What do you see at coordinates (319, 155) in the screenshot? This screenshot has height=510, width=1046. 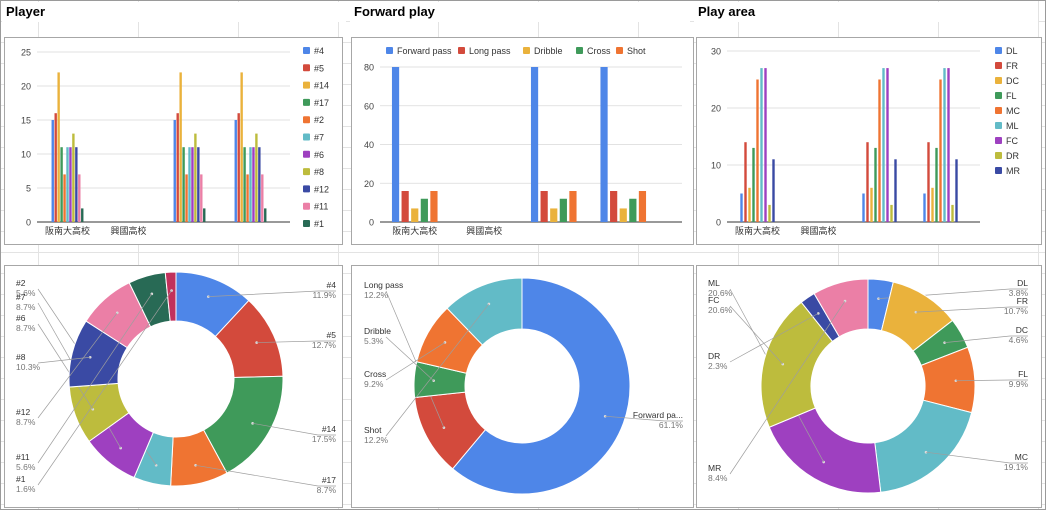 I see `legend-label: #6` at bounding box center [319, 155].